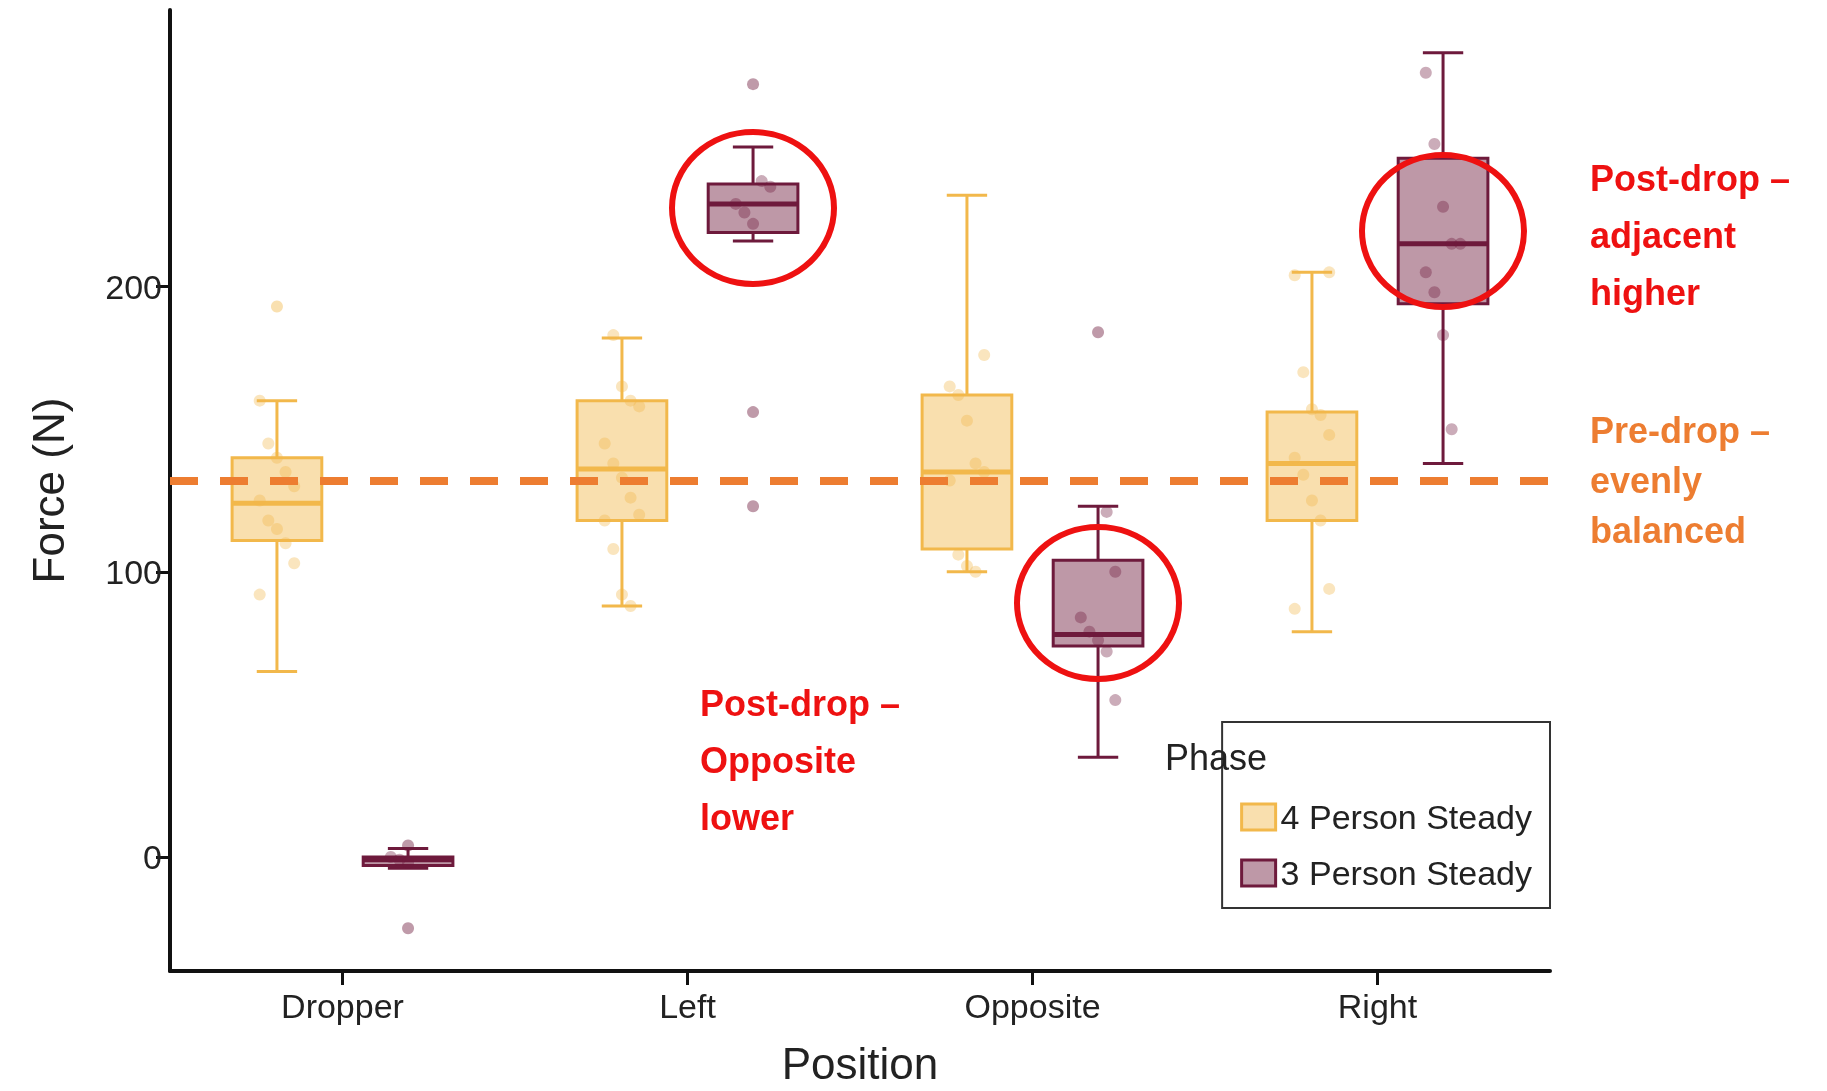 This screenshot has height=1091, width=1827. What do you see at coordinates (800, 761) in the screenshot?
I see `annotation: Post-drop – Opposite lower` at bounding box center [800, 761].